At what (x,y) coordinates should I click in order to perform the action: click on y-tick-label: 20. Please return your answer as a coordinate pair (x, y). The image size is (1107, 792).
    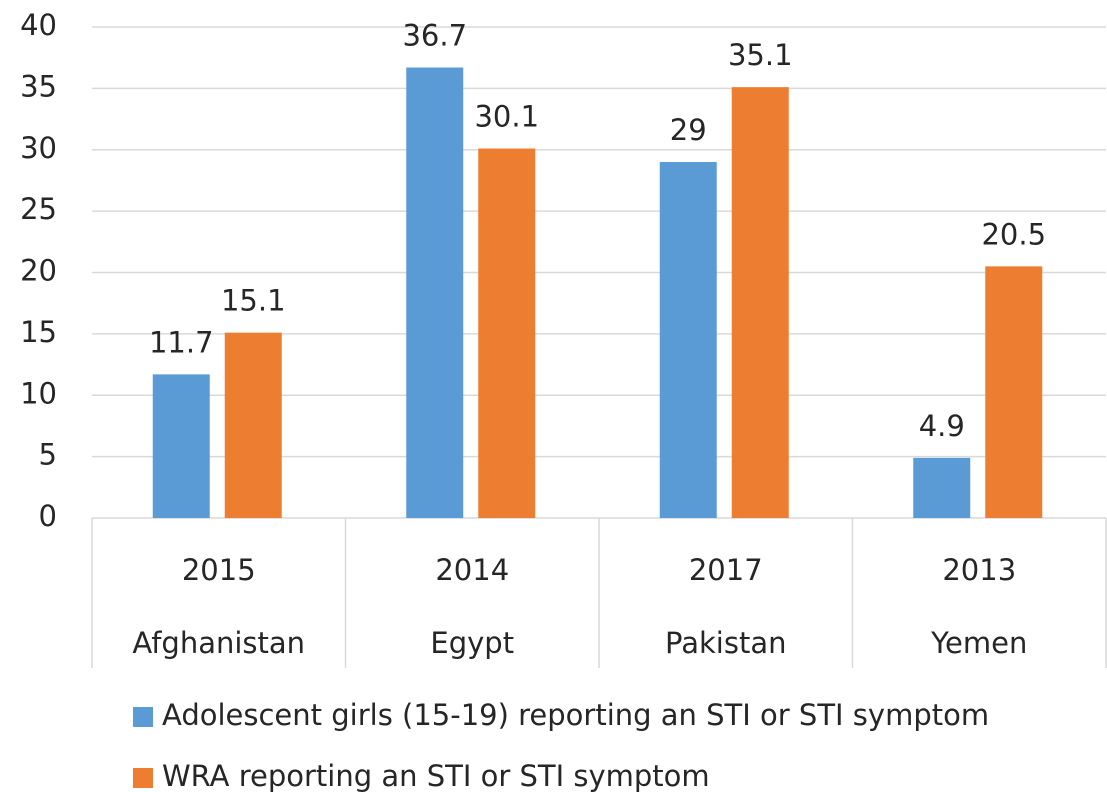
    Looking at the image, I should click on (38, 271).